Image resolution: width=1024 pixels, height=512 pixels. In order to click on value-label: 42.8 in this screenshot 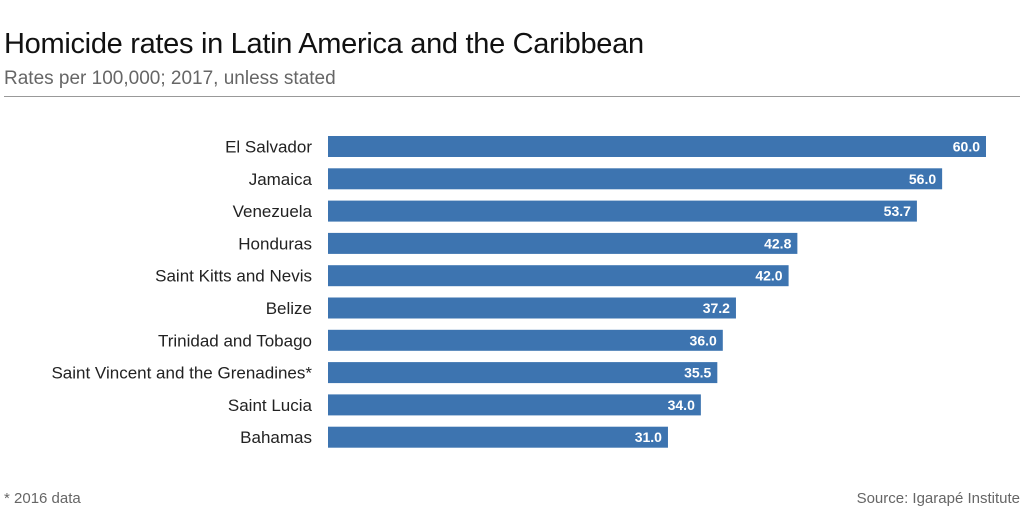, I will do `click(777, 243)`.